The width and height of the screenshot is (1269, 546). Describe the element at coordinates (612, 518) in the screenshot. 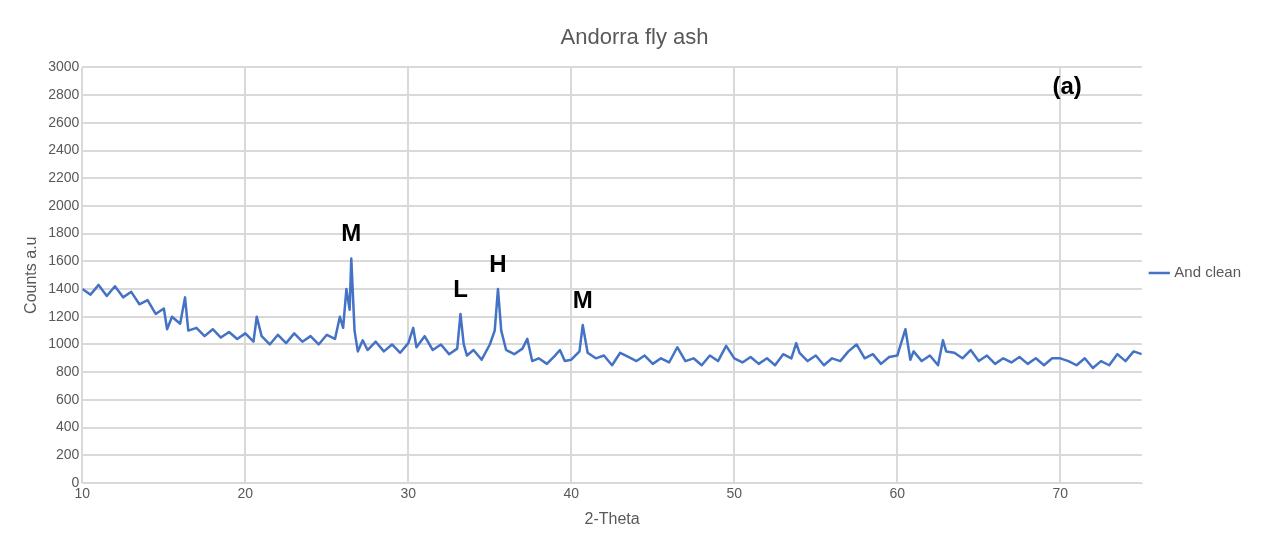

I see `x-axis-title: 2-Theta` at that location.